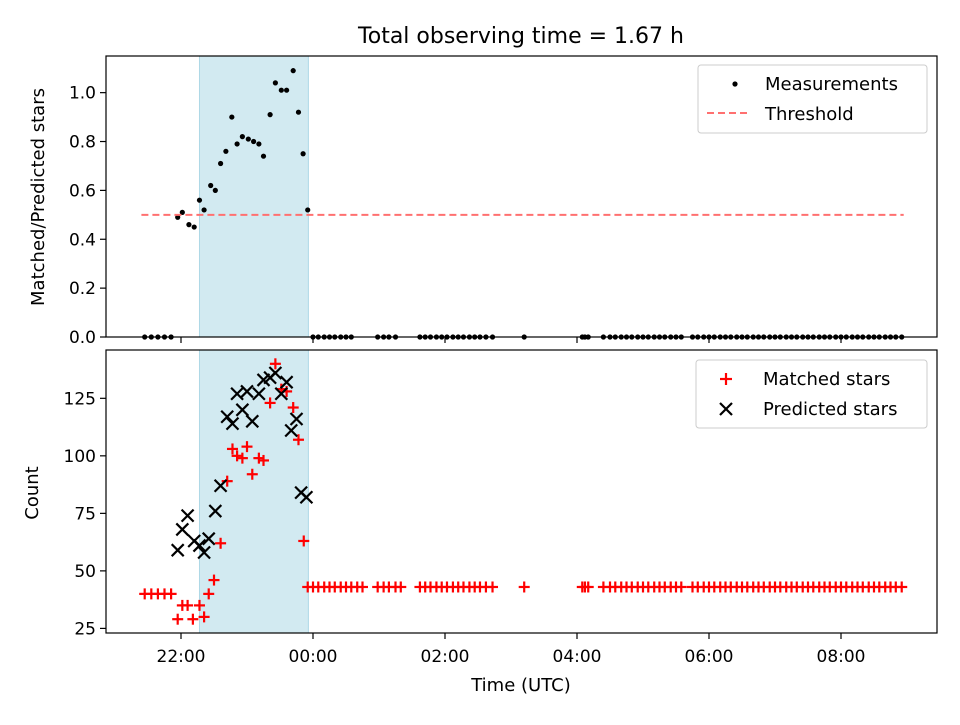 Image resolution: width=960 pixels, height=725 pixels. I want to click on legend-predicted-marker, so click(726, 409).